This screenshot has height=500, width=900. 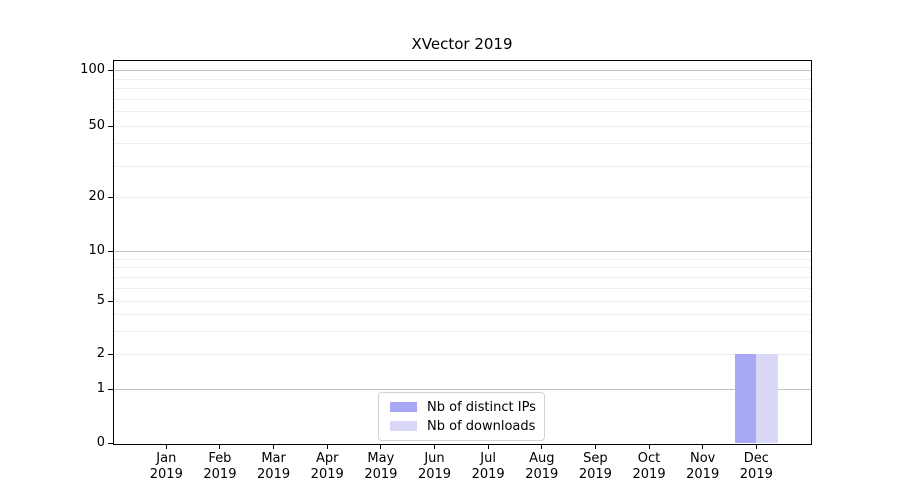 What do you see at coordinates (96, 125) in the screenshot?
I see `y-tick-label: 50` at bounding box center [96, 125].